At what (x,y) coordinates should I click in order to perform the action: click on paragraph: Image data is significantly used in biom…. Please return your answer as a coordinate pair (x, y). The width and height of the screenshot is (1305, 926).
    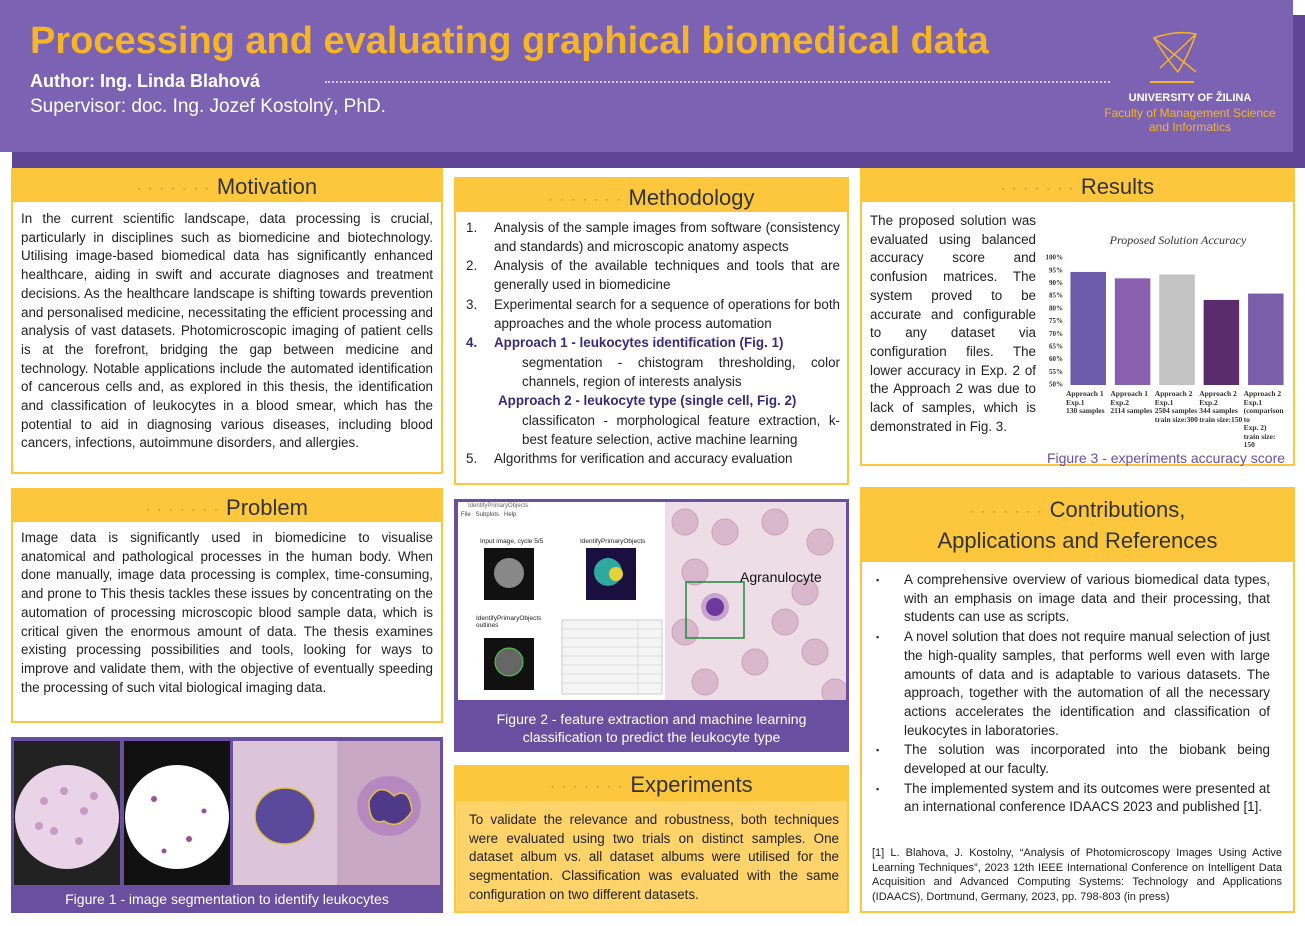
    Looking at the image, I should click on (227, 612).